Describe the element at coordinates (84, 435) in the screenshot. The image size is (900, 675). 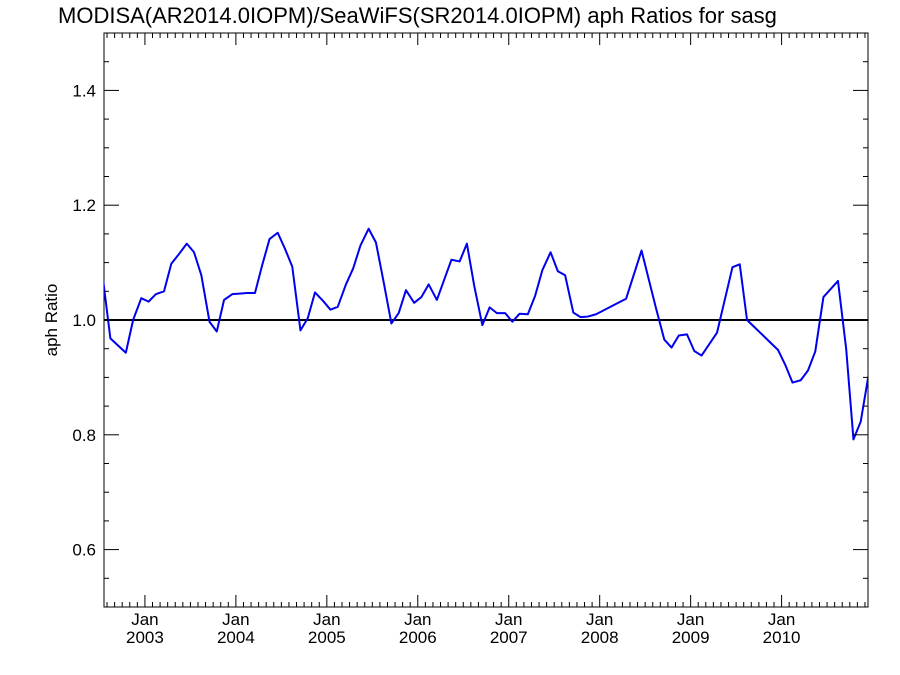
I see `y-tick-label: 0.8` at that location.